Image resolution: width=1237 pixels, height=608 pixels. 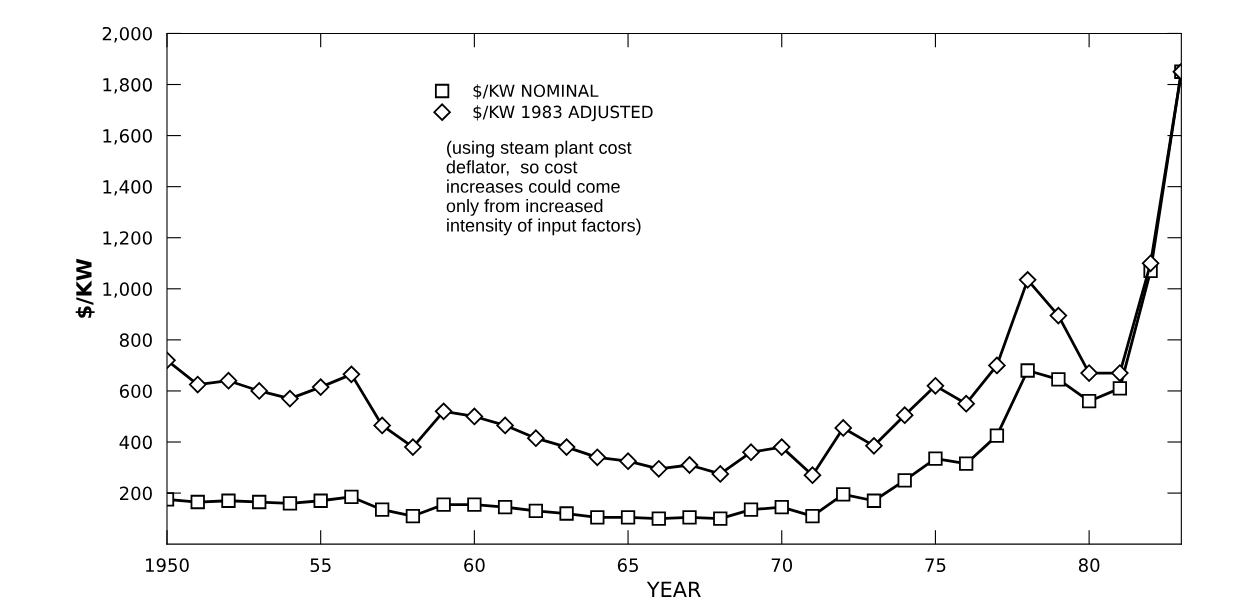 What do you see at coordinates (563, 113) in the screenshot?
I see `legend-label: $/KW 1983 ADJUSTED` at bounding box center [563, 113].